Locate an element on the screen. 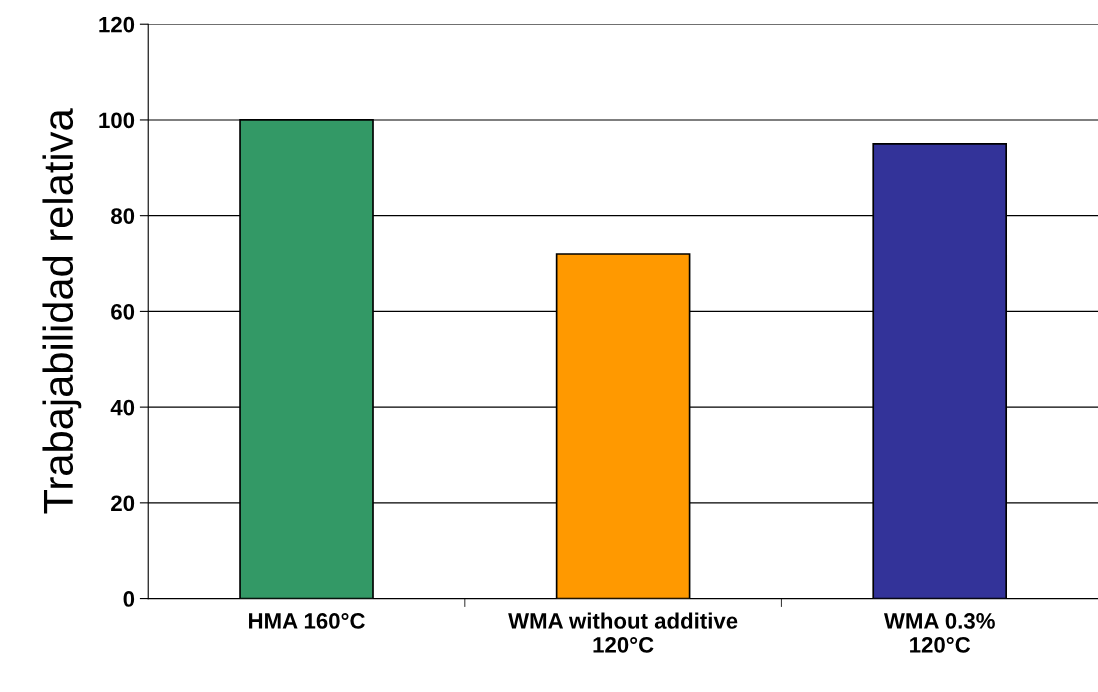 The width and height of the screenshot is (1098, 692). x-tick-label: WMA without additive 120°C is located at coordinates (623, 632).